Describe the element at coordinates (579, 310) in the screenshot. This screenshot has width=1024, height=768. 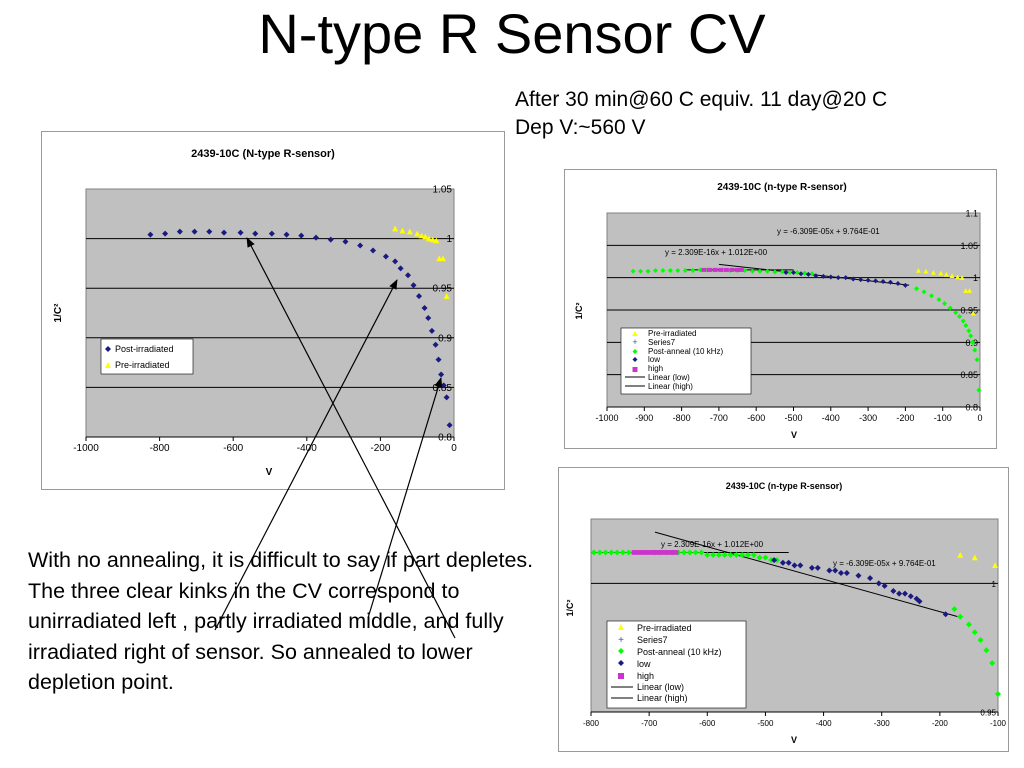
I see `chart-2-y-axis-label: 1/C²` at that location.